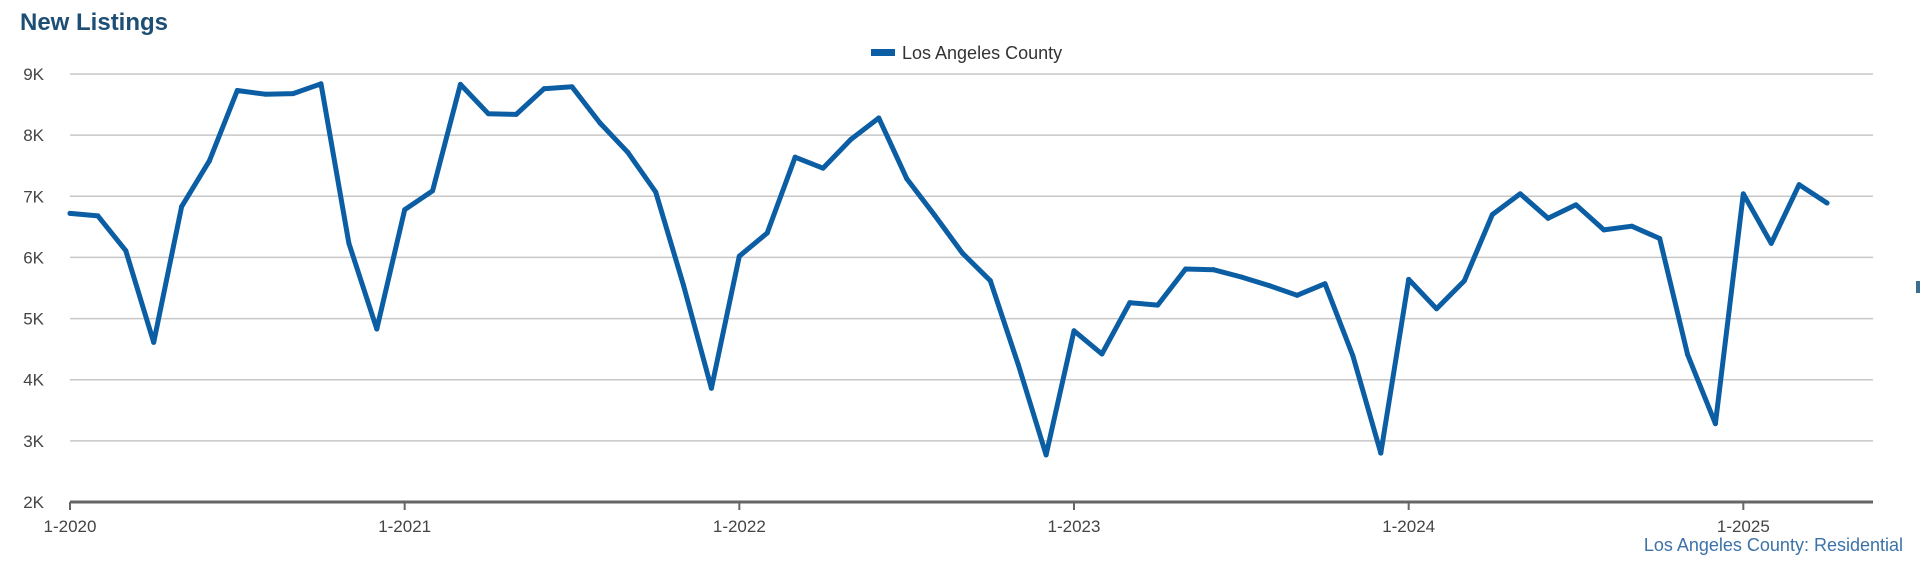  Describe the element at coordinates (1743, 526) in the screenshot. I see `x-tick-label: 1-2025` at that location.